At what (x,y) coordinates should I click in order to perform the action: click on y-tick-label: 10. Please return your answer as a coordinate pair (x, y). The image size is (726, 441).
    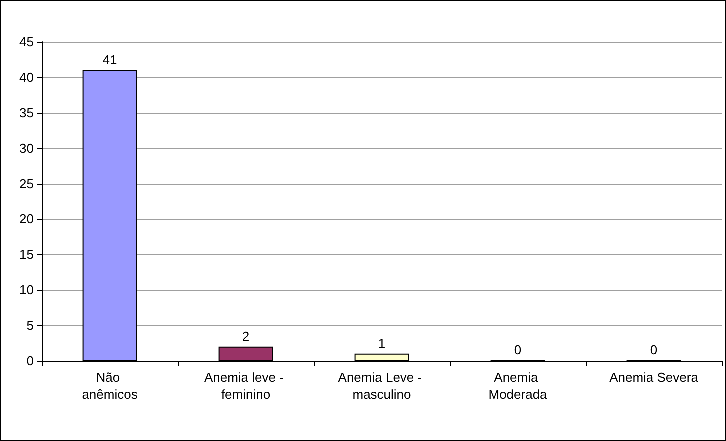
    Looking at the image, I should click on (27, 290).